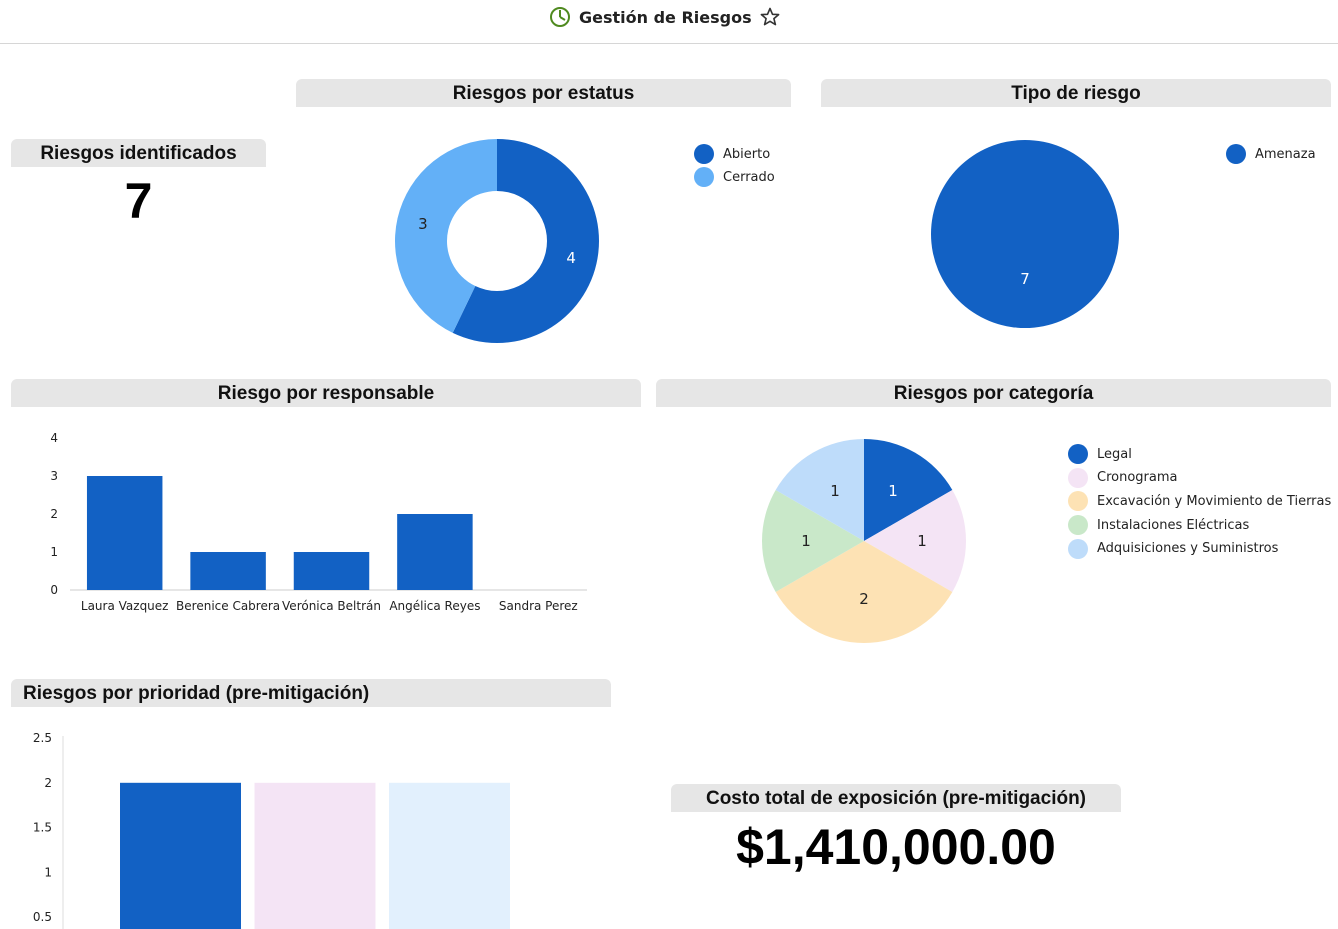 This screenshot has height=929, width=1338. I want to click on owner-chart-header: Riesgo por responsable, so click(326, 393).